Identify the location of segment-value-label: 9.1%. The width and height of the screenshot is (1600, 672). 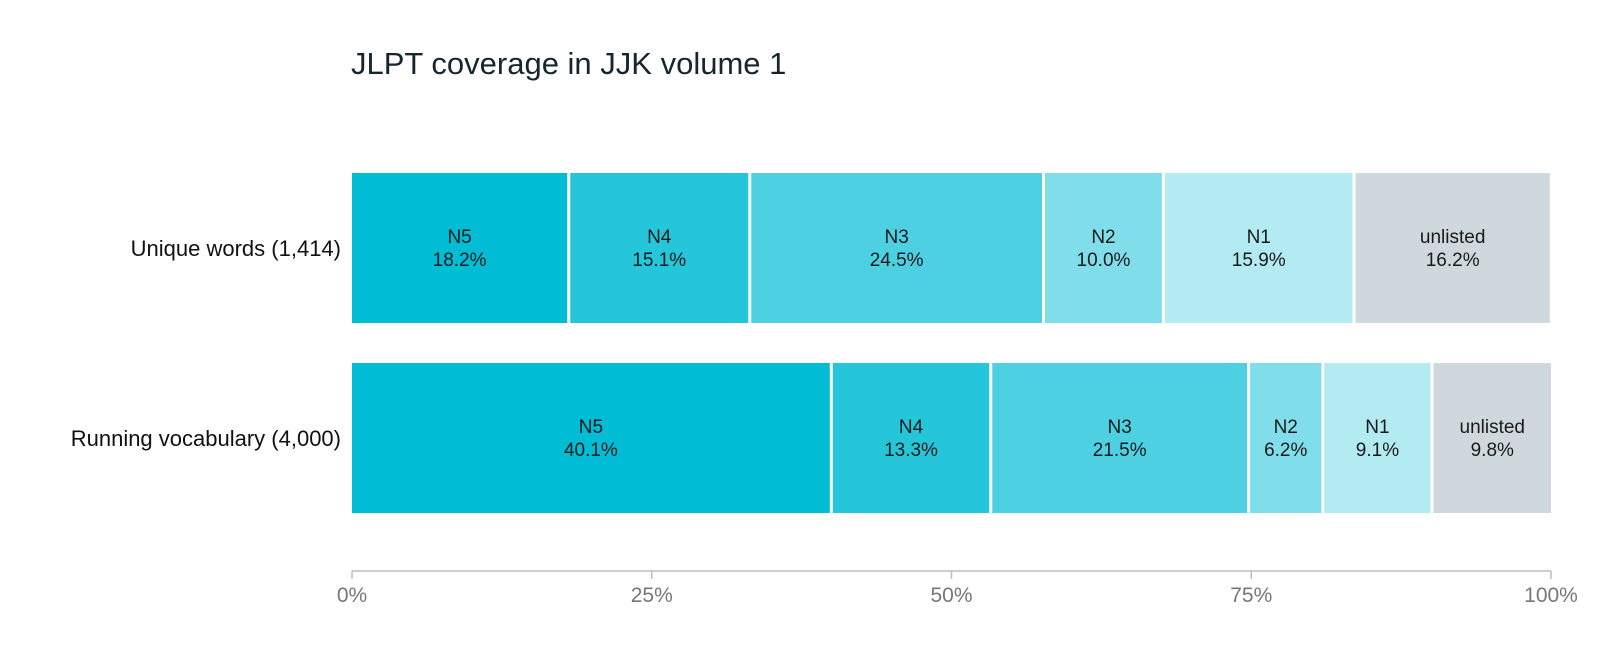
(1377, 450).